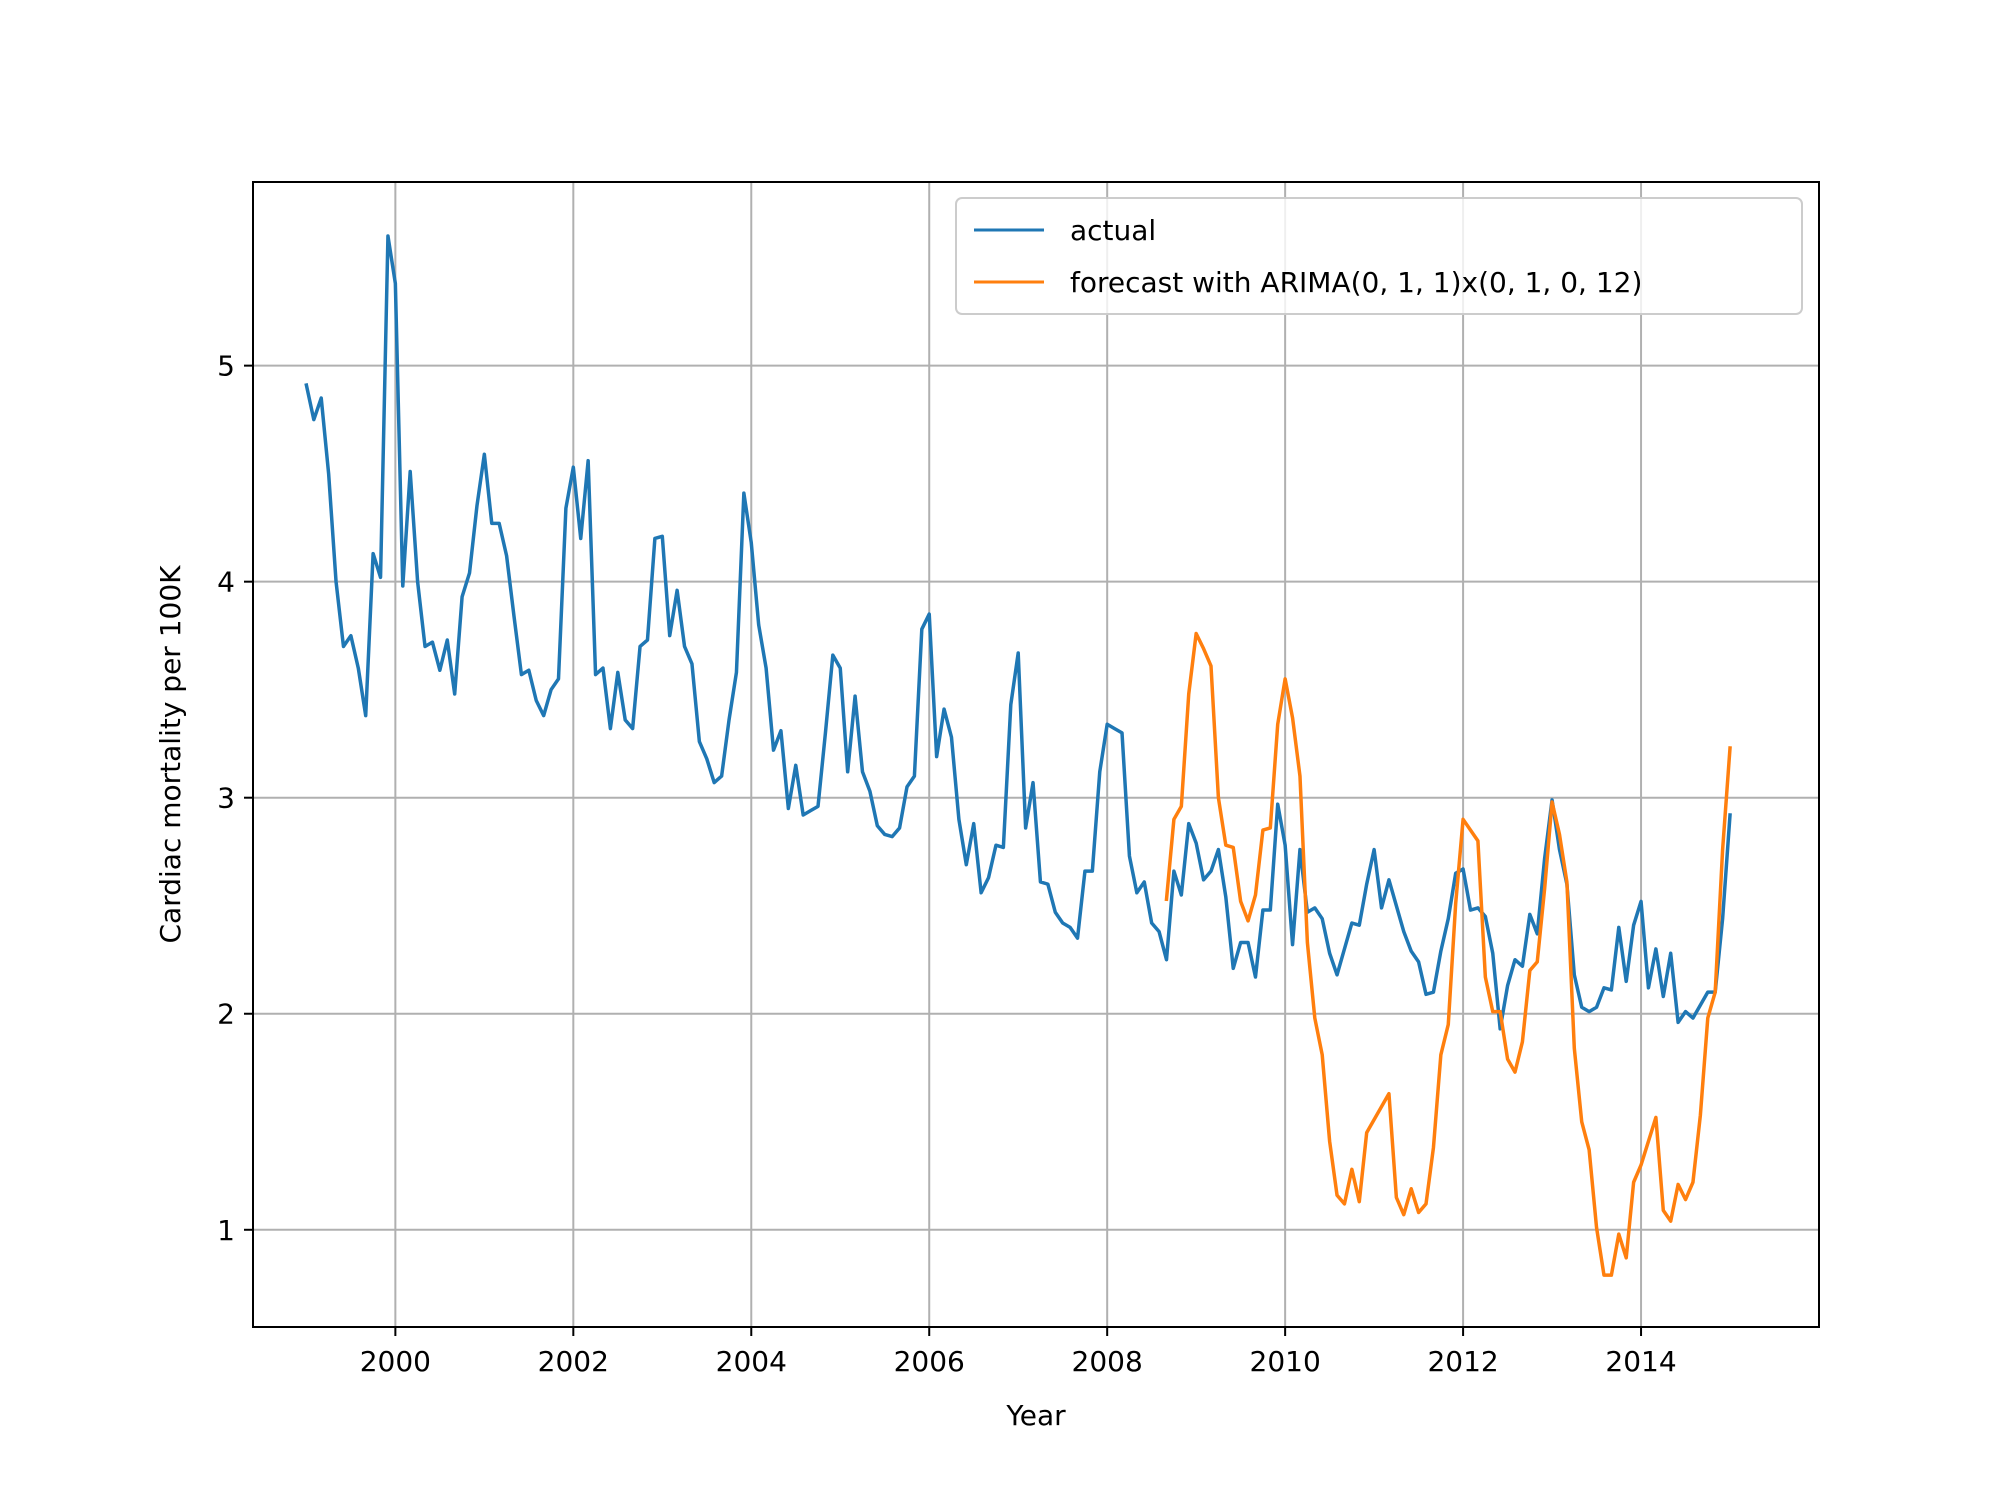  Describe the element at coordinates (226, 582) in the screenshot. I see `y-tick-label-4: 4` at that location.